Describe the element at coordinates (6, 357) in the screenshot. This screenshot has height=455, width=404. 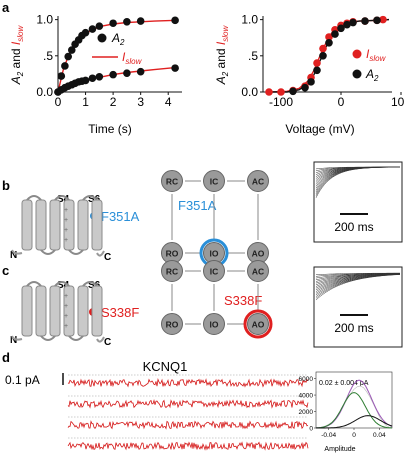
I see `panel-label-d: d` at that location.